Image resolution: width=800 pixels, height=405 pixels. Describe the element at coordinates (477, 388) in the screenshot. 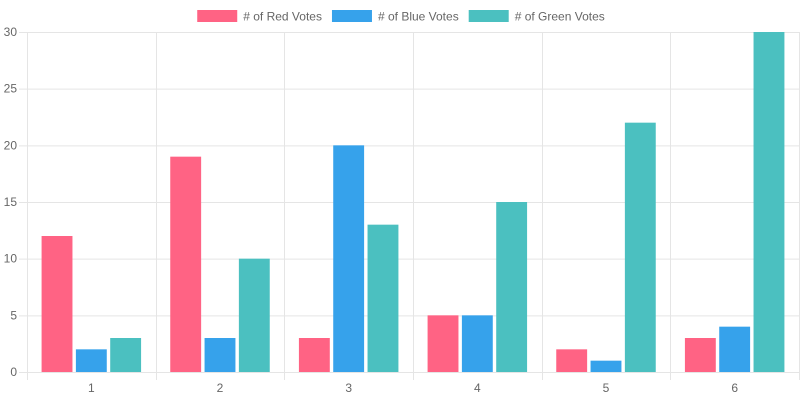

I see `x-tick-label: 4` at that location.